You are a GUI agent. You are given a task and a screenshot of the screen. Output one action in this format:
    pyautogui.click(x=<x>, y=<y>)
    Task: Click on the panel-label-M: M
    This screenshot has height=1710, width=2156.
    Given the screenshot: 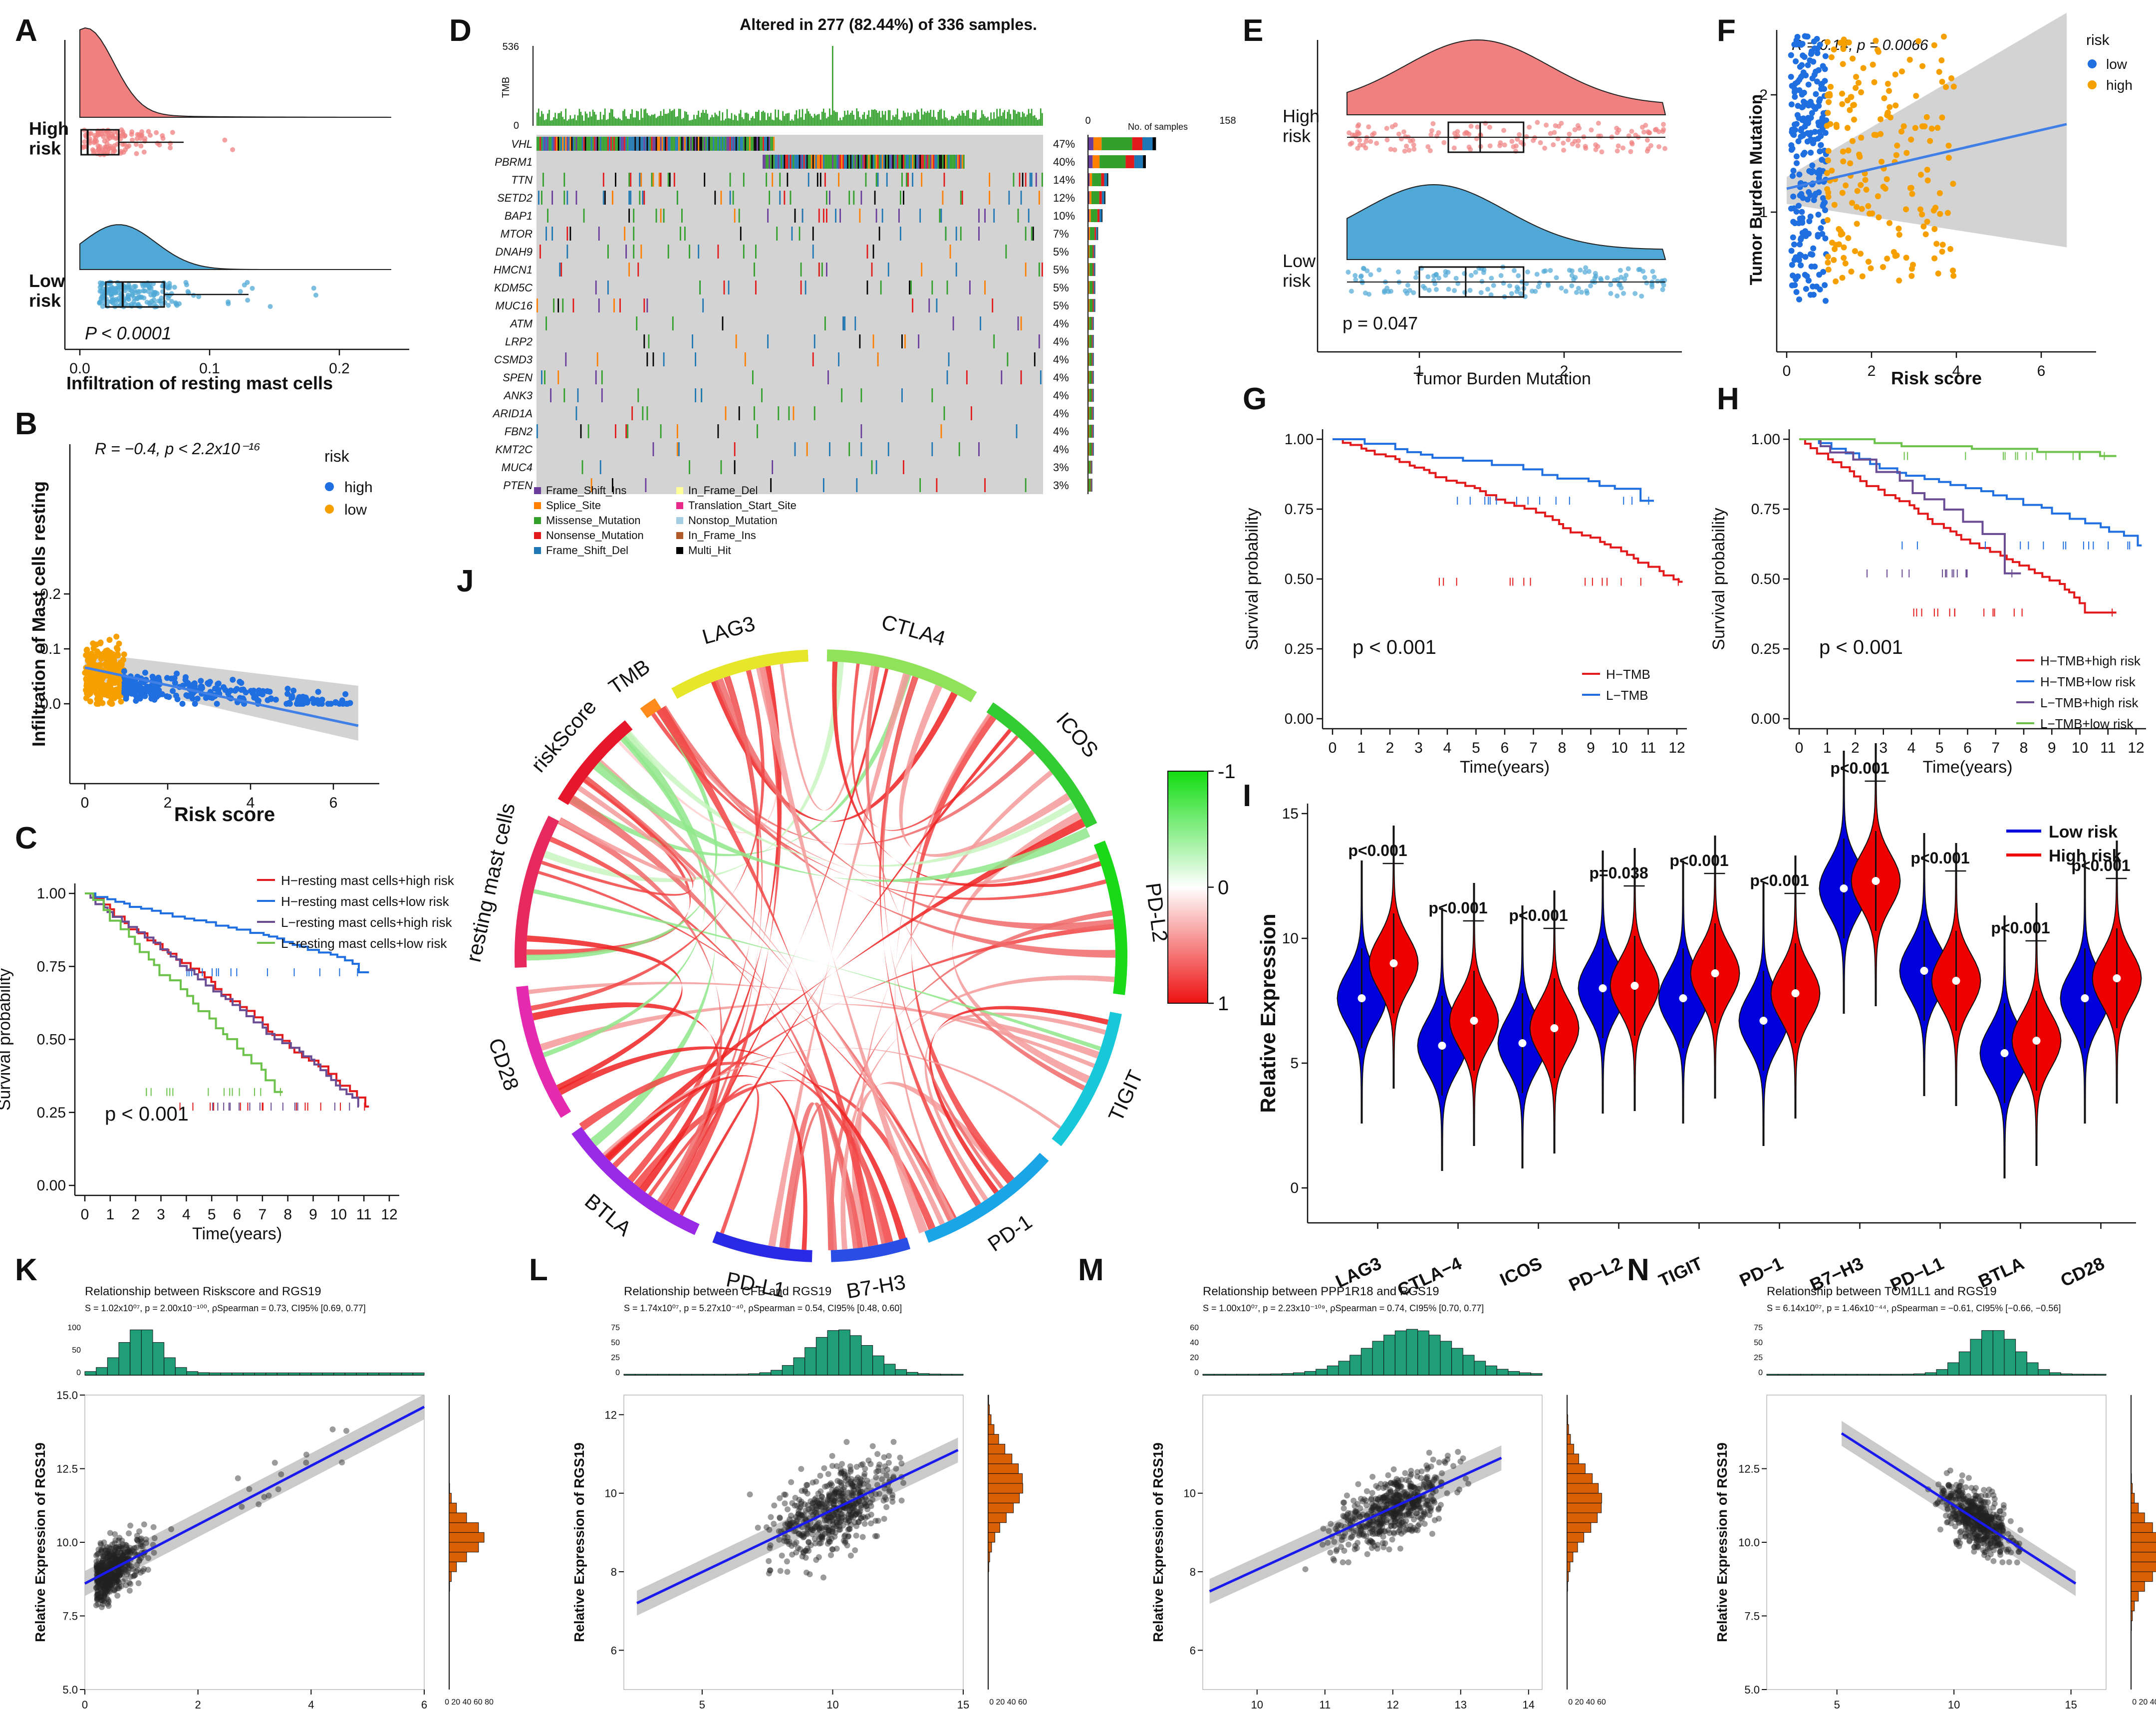 What is the action you would take?
    pyautogui.click(x=1091, y=1270)
    